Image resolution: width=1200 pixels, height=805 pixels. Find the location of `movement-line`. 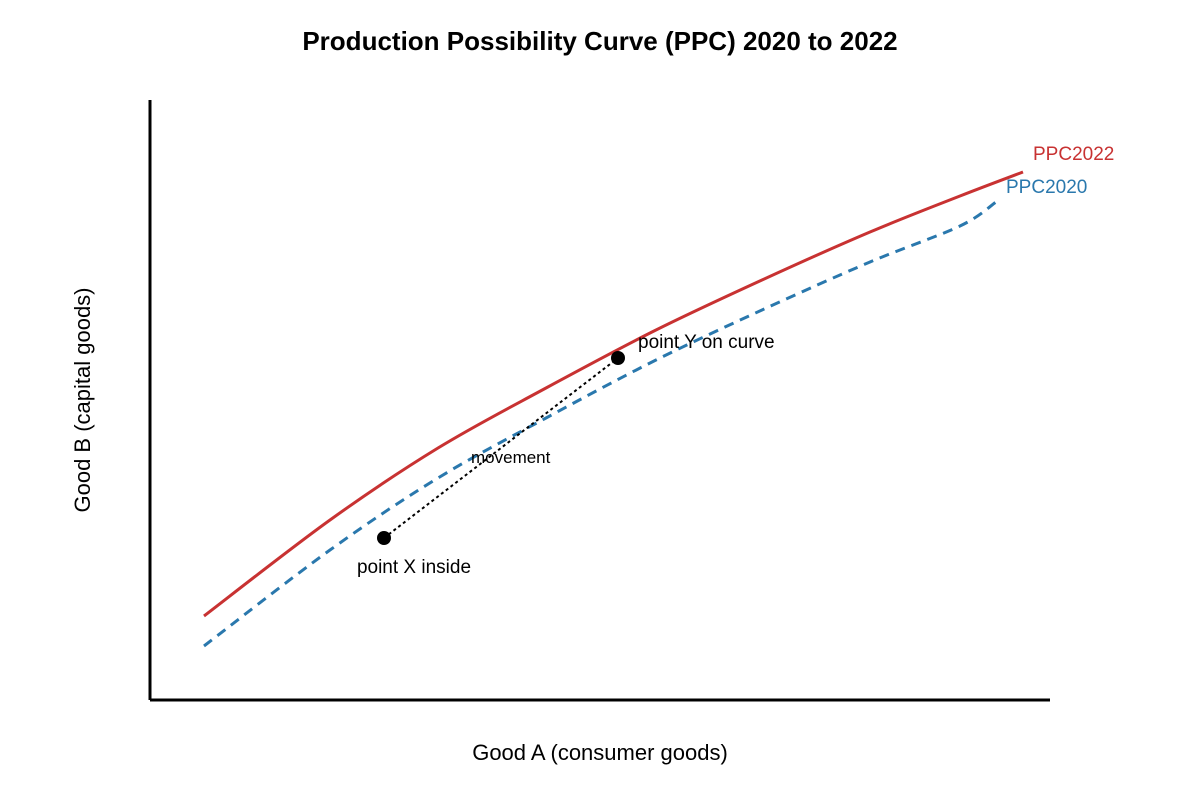

movement-line is located at coordinates (501, 448).